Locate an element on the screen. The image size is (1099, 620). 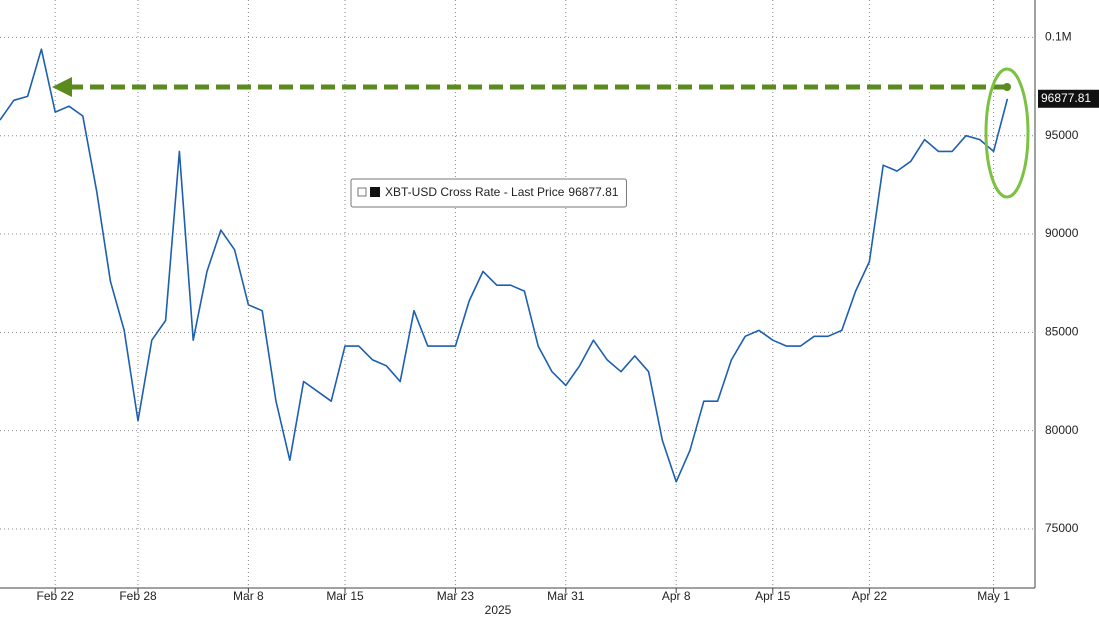
legend-label: XBT-USD Cross Rate - Last Price is located at coordinates (475, 192).